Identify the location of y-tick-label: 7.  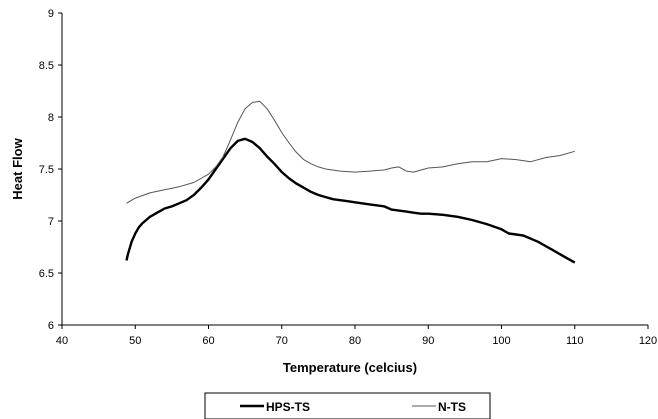
(51, 222).